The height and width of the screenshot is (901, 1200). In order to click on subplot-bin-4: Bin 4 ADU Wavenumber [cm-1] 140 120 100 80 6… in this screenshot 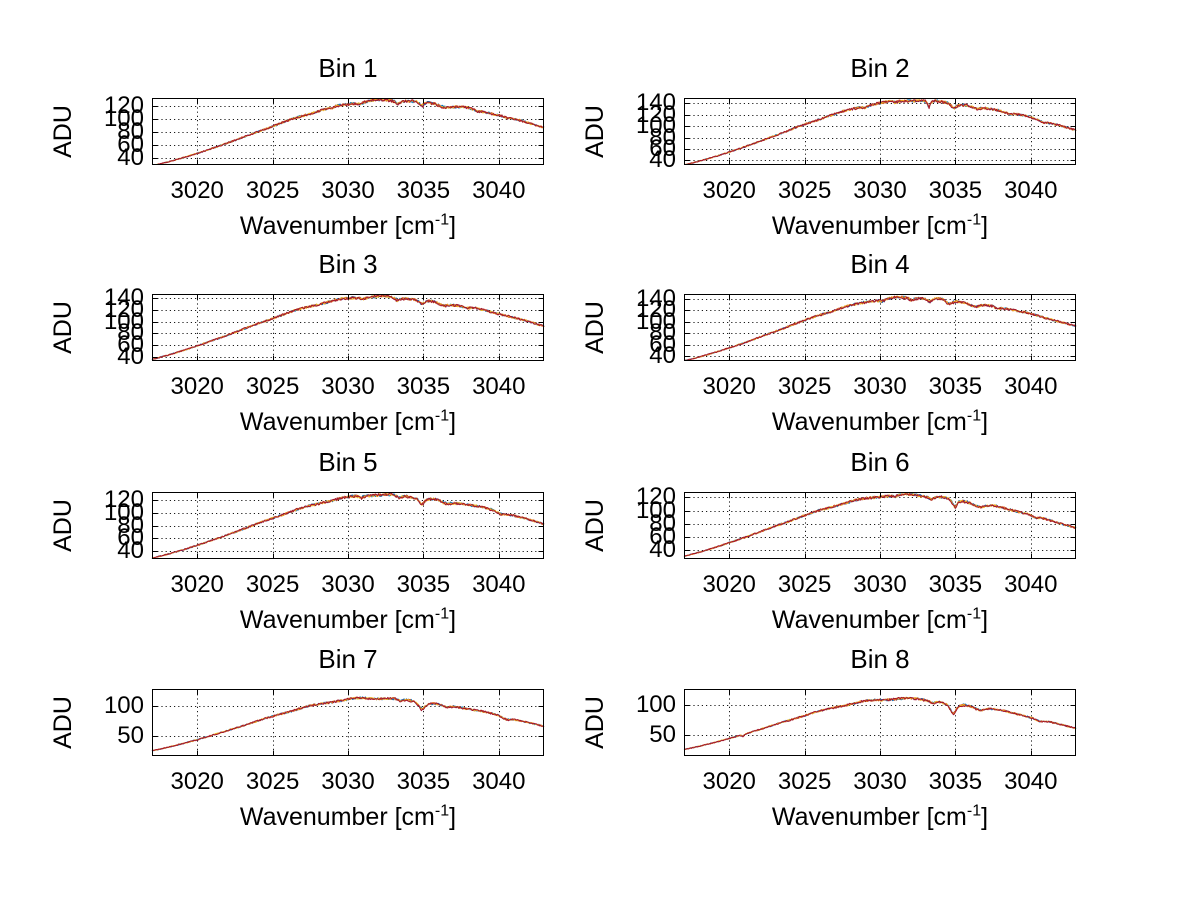, I will do `click(830, 348)`.